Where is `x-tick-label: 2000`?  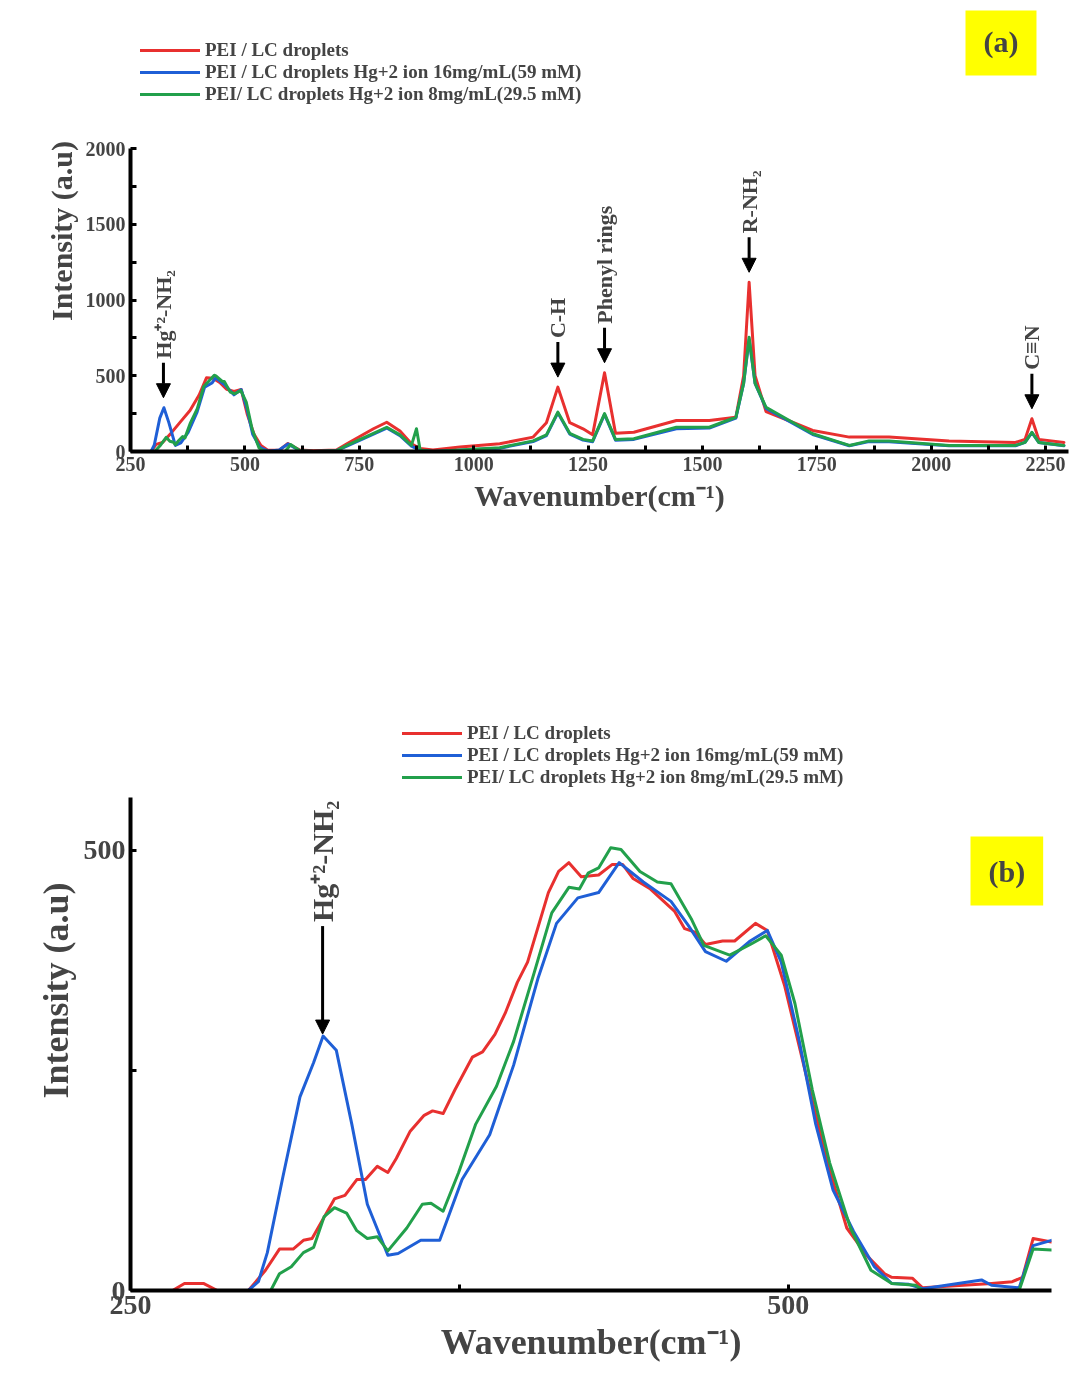 x-tick-label: 2000 is located at coordinates (931, 463).